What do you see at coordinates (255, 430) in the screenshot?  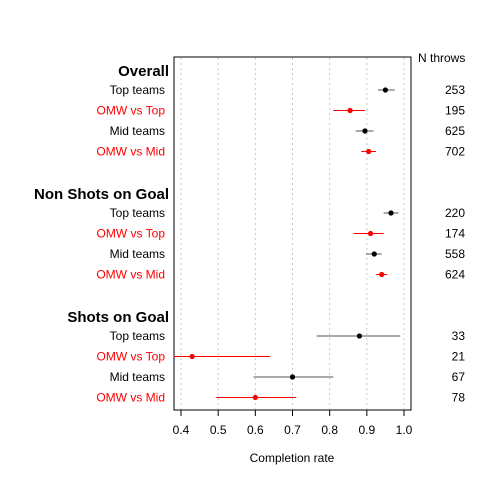 I see `x-tick-label: 0.6` at bounding box center [255, 430].